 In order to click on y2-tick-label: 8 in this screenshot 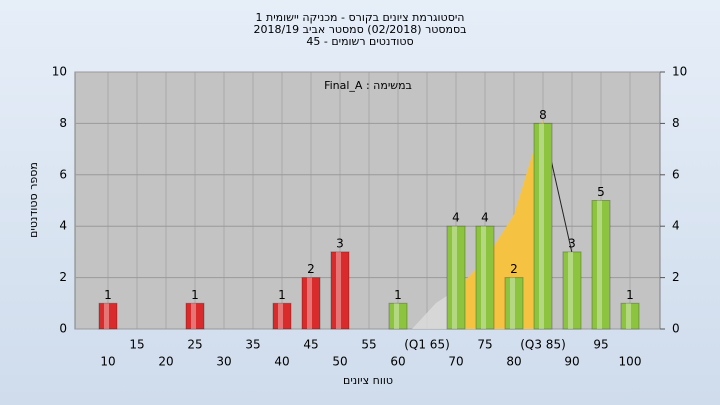, I will do `click(676, 123)`.